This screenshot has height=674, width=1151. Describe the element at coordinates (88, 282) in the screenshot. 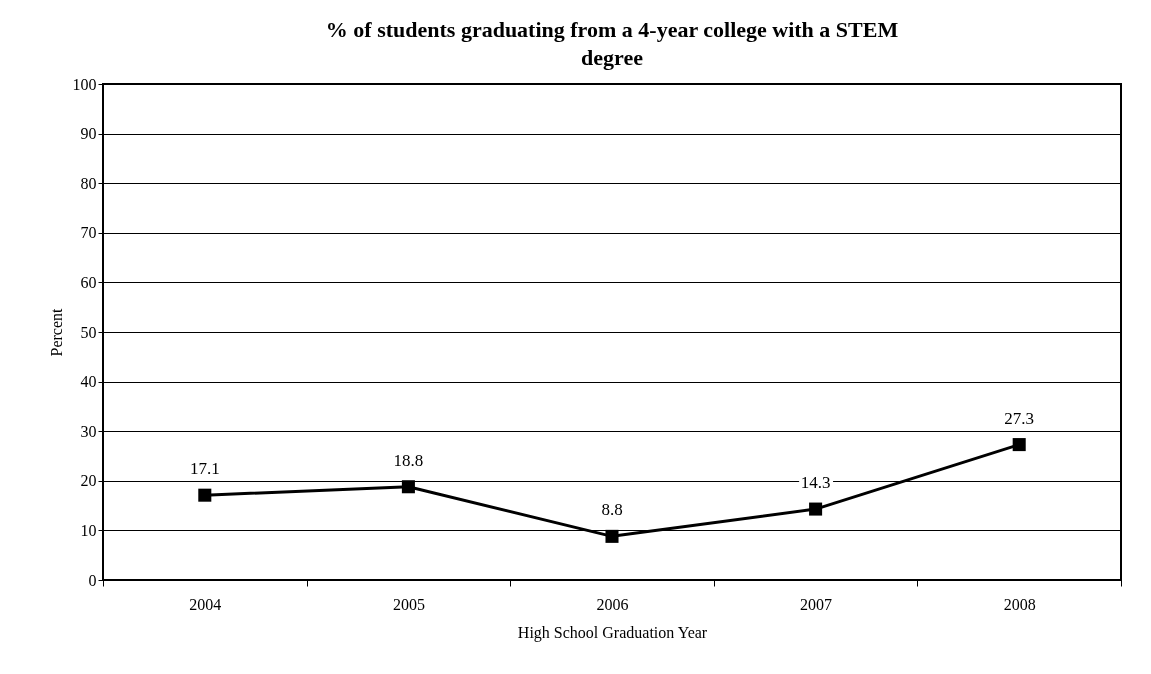

I see `y-tick-label: 60` at that location.